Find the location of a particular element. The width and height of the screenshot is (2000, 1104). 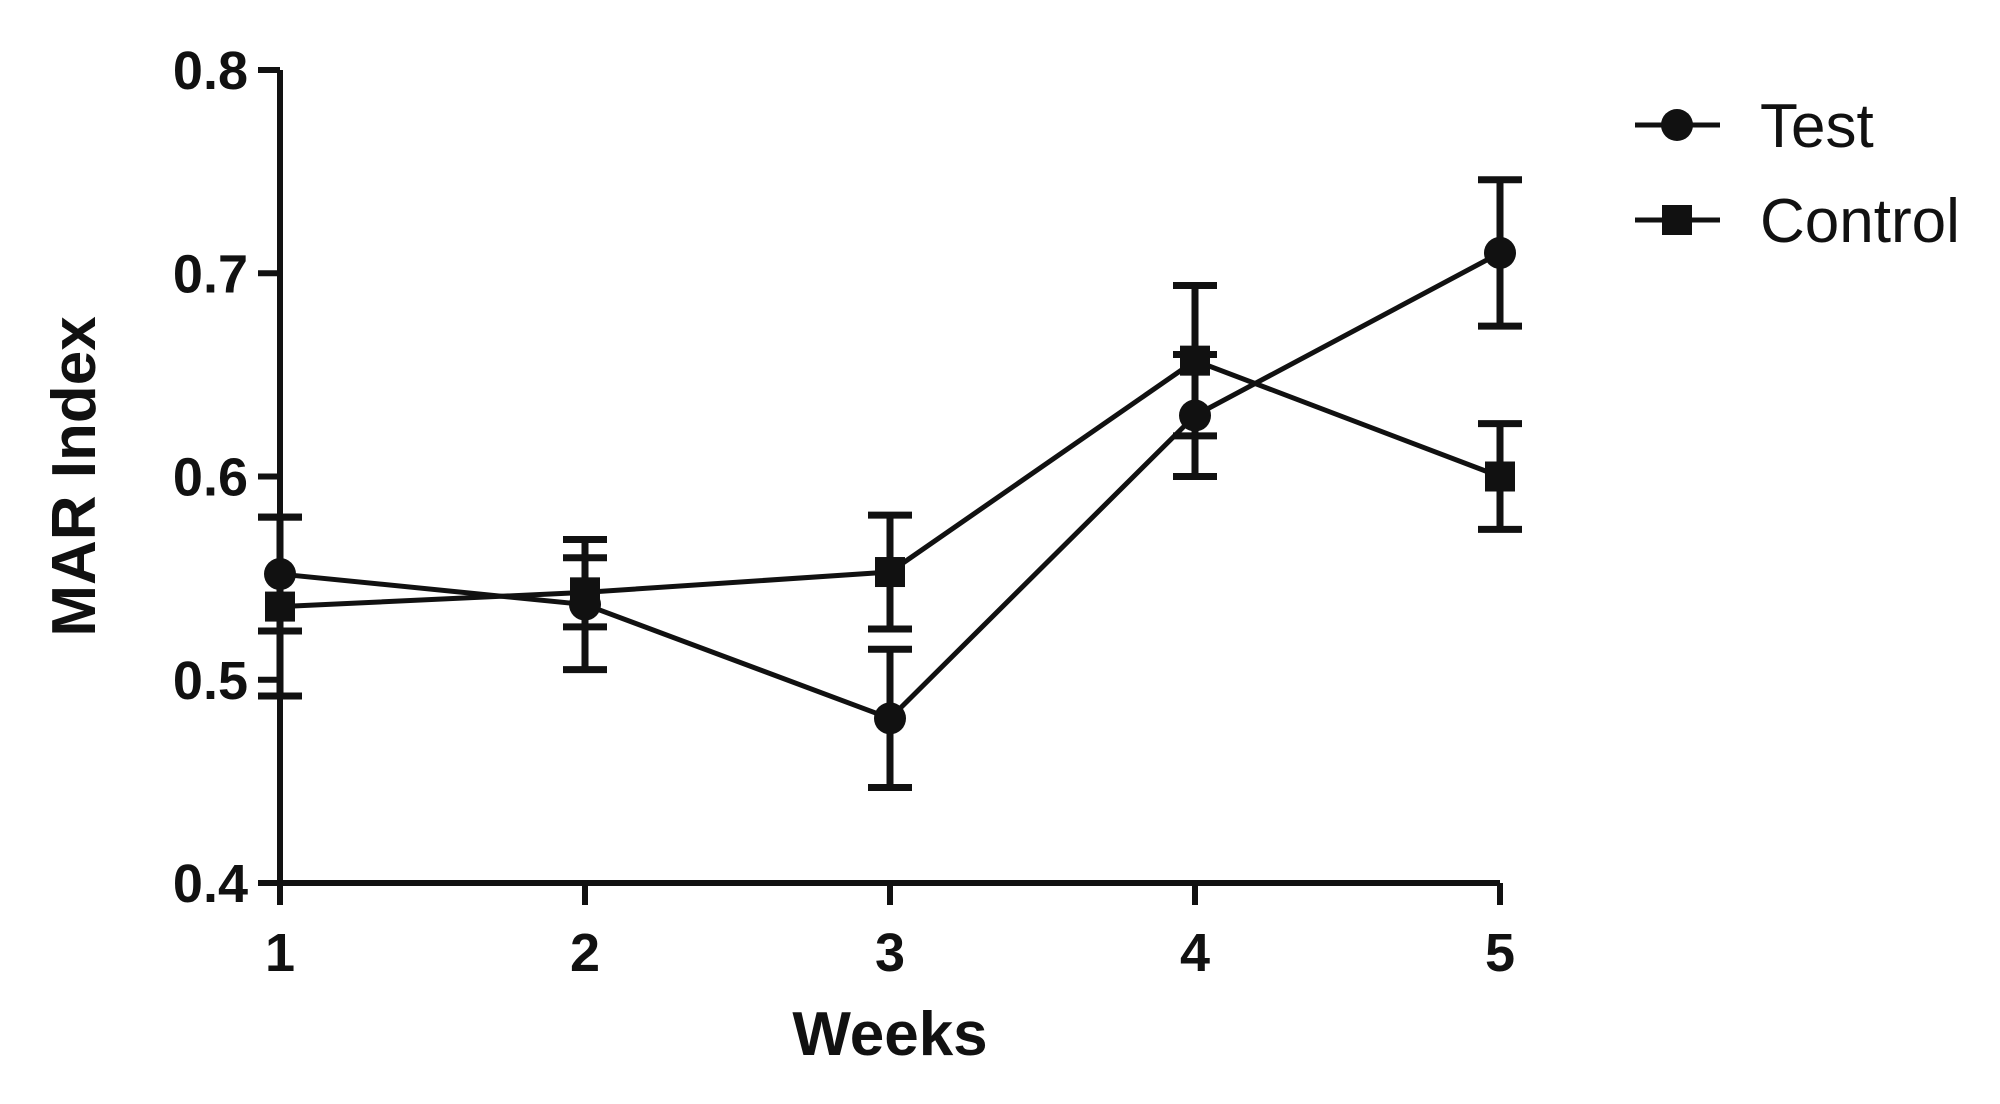

y-tick-label: 0.8 is located at coordinates (210, 71).